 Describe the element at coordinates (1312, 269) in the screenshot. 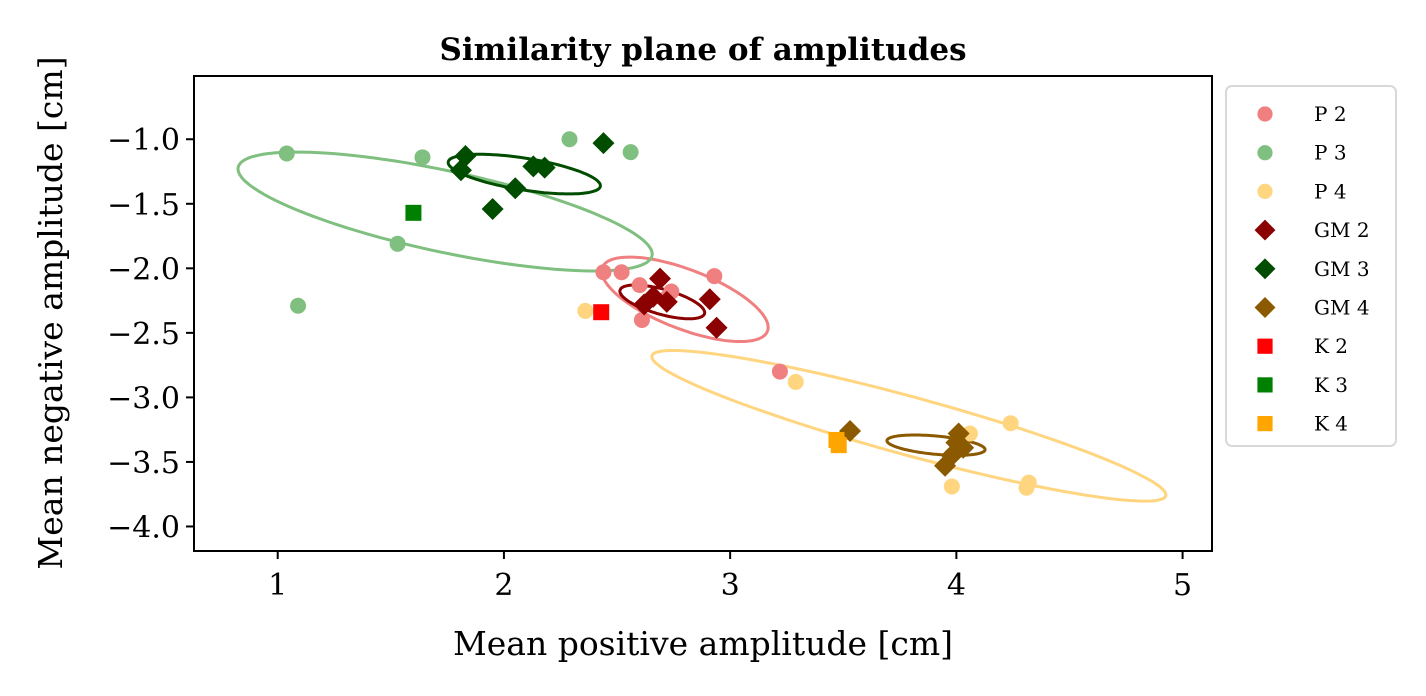

I see `legend-item-gm-3: GM 3` at that location.